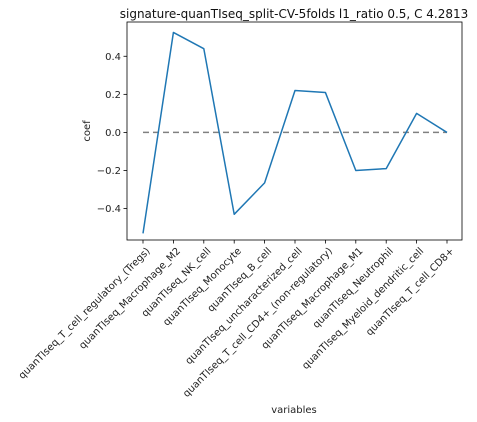 This screenshot has height=422, width=477. Describe the element at coordinates (113, 133) in the screenshot. I see `y-tick-label: 0.0` at that location.